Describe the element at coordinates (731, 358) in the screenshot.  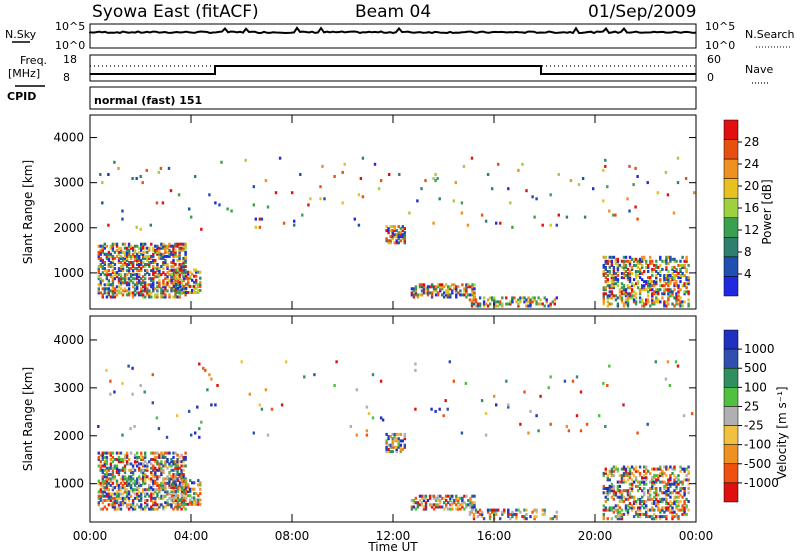
I see `colorbar-box` at that location.